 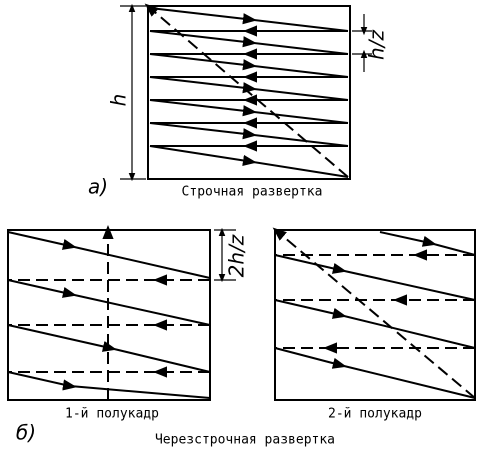 I want to click on caption-a: Строчная развертка, so click(x=252, y=192).